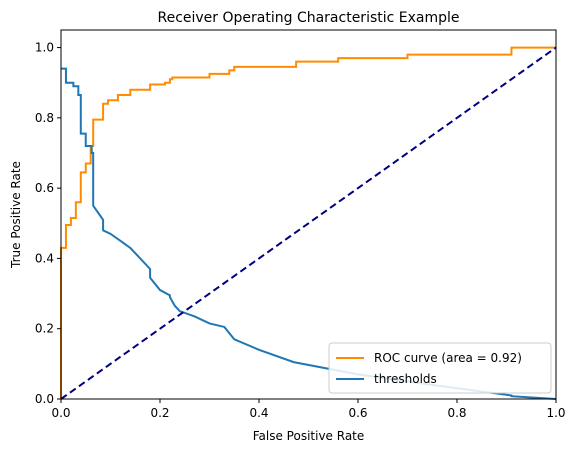  I want to click on legend-box, so click(440, 368).